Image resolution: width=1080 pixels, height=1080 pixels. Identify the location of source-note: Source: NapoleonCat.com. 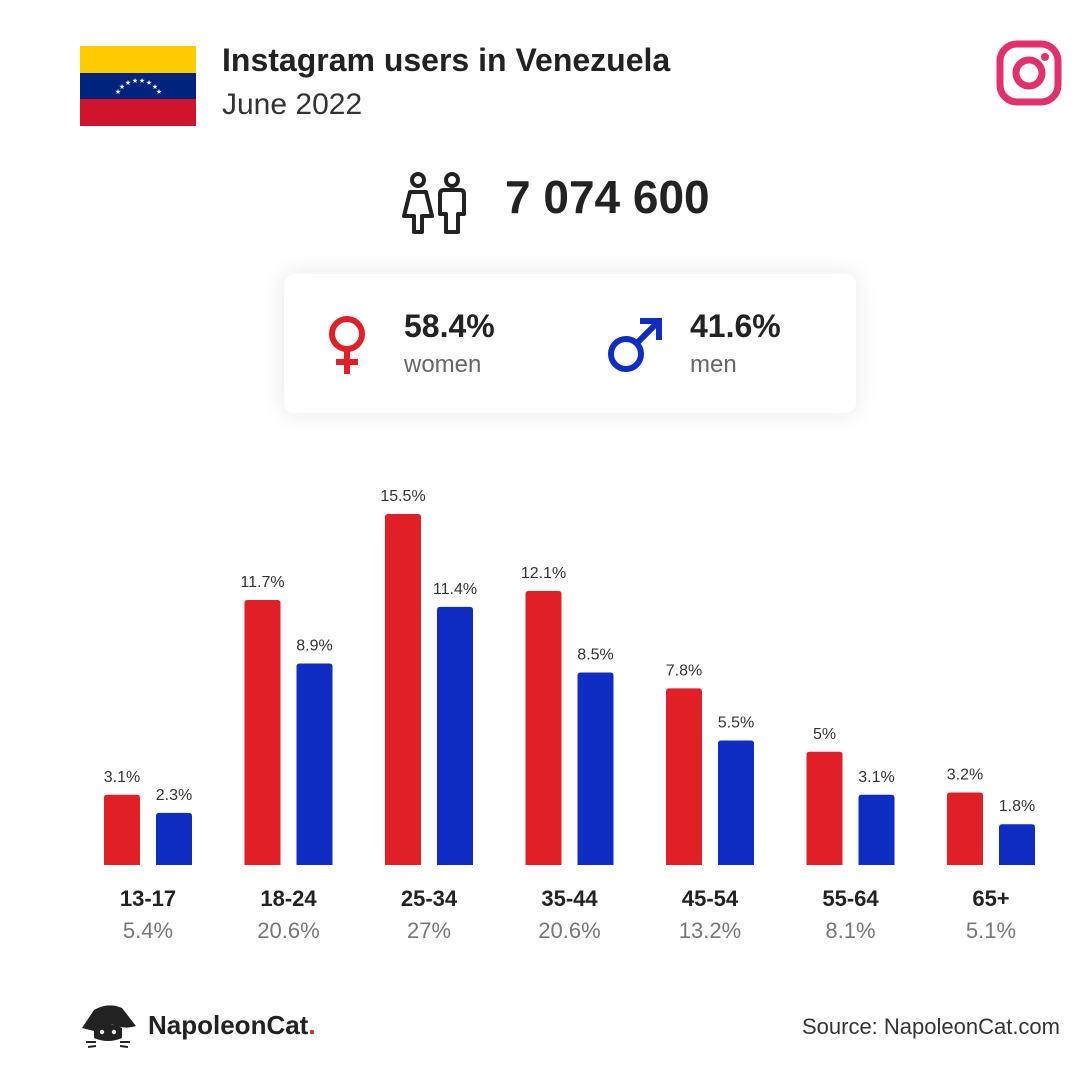
(930, 1026).